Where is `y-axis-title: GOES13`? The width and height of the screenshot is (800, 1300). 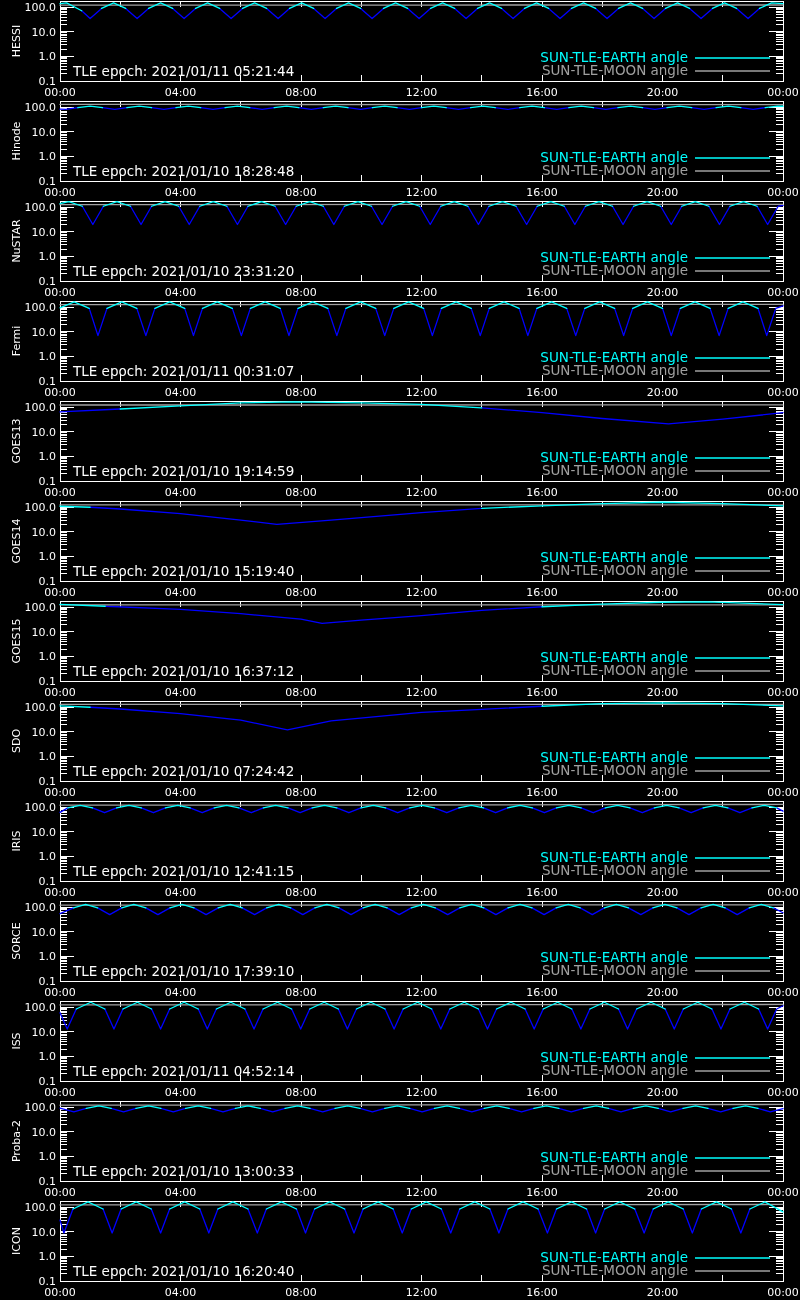 y-axis-title: GOES13 is located at coordinates (16, 441).